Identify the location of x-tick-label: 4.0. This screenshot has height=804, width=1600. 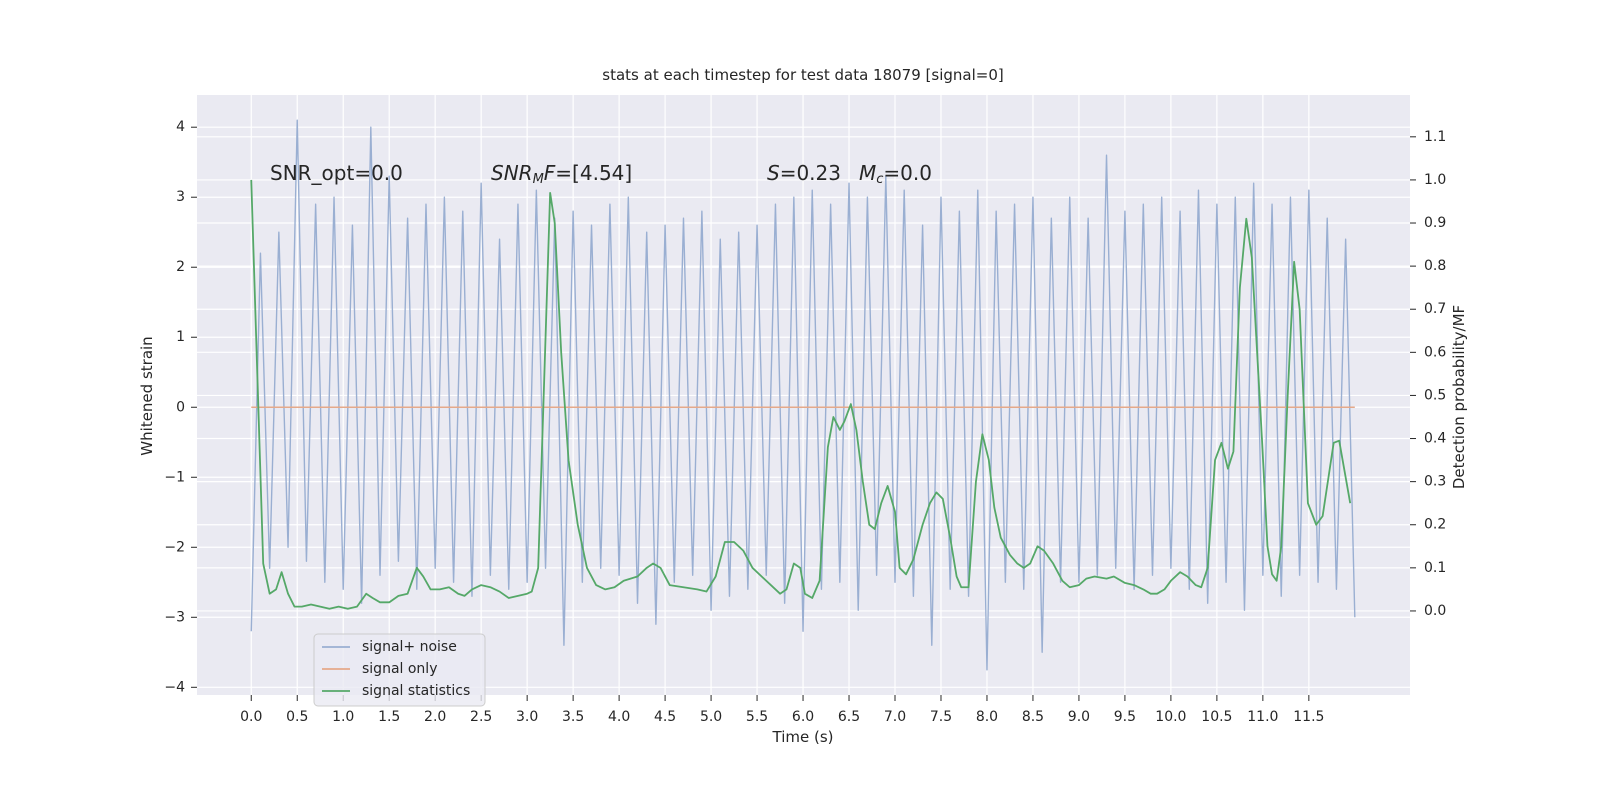
(619, 717).